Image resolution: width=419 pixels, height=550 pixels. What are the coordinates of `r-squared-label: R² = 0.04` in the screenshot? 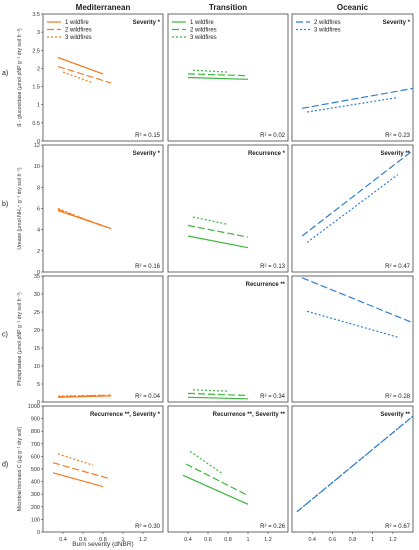 It's located at (148, 397).